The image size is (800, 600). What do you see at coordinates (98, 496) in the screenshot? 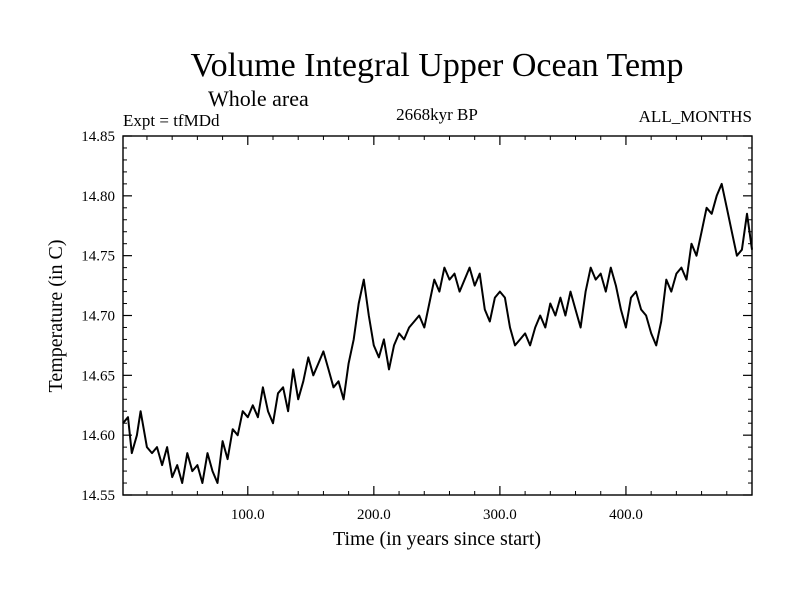
I see `y-tick-label: 14.55` at bounding box center [98, 496].